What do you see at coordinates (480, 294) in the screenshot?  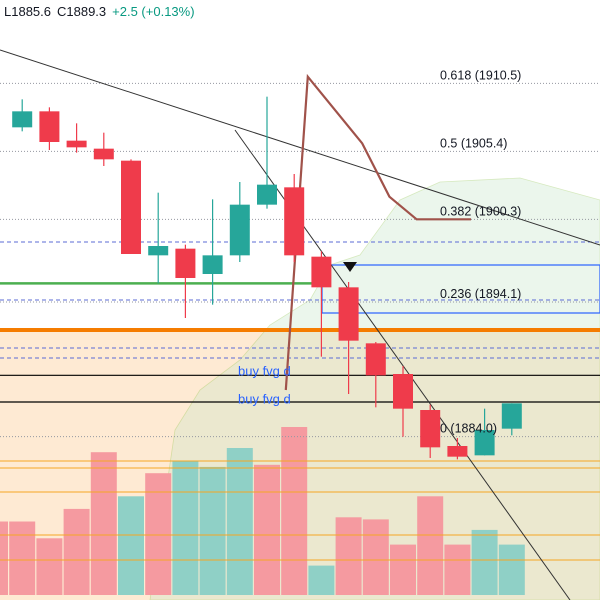 I see `fib-label: 0.236 (1894.1)` at bounding box center [480, 294].